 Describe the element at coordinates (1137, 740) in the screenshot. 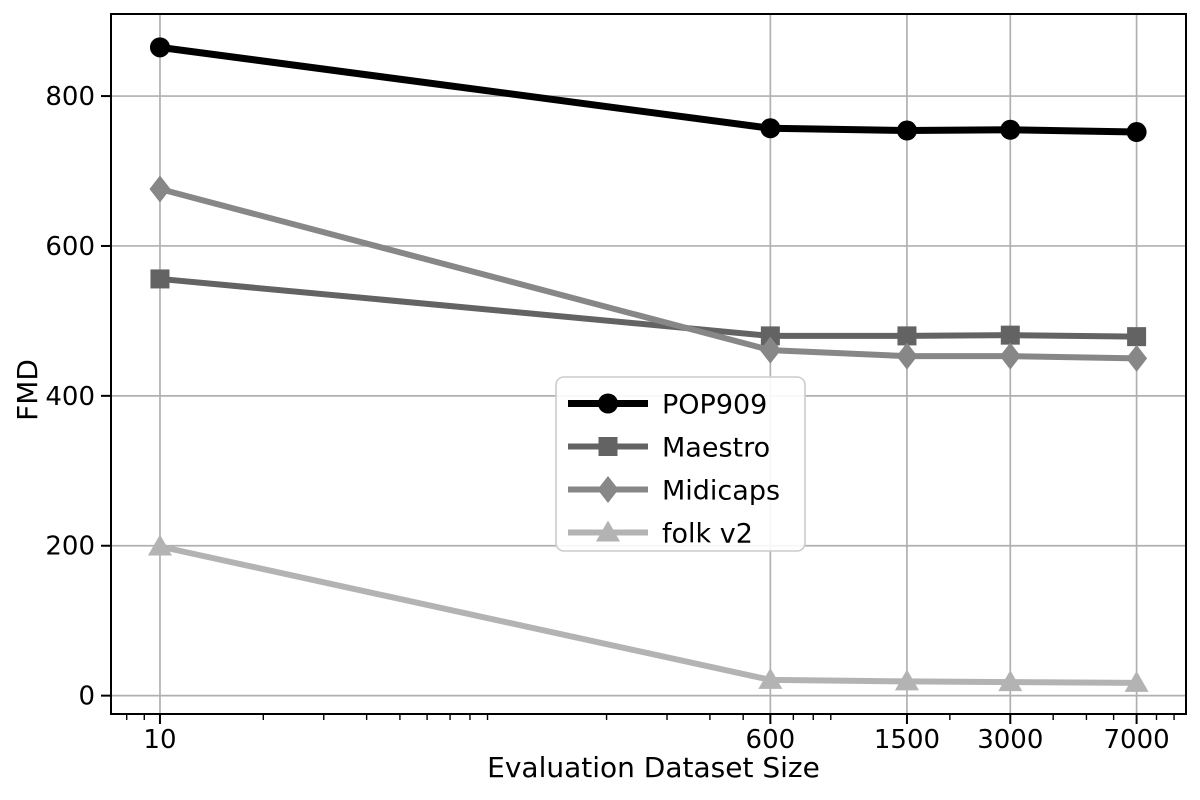

I see `x-tick-label: 7000` at that location.